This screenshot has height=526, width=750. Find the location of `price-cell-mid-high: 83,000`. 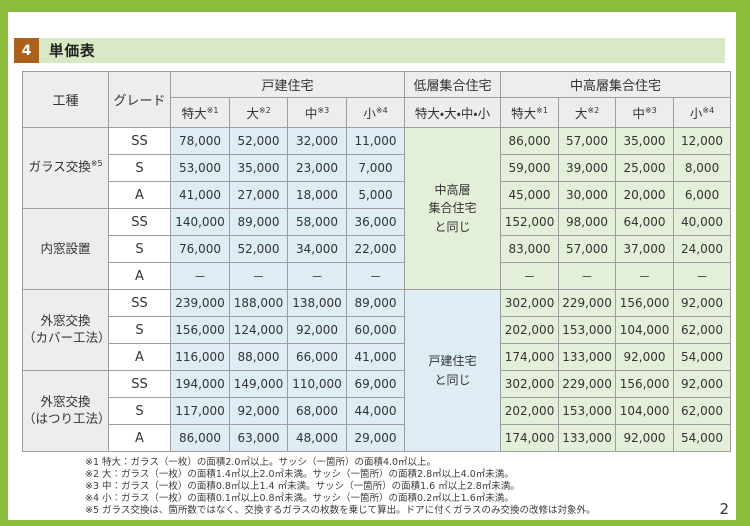

price-cell-mid-high: 83,000 is located at coordinates (530, 249).